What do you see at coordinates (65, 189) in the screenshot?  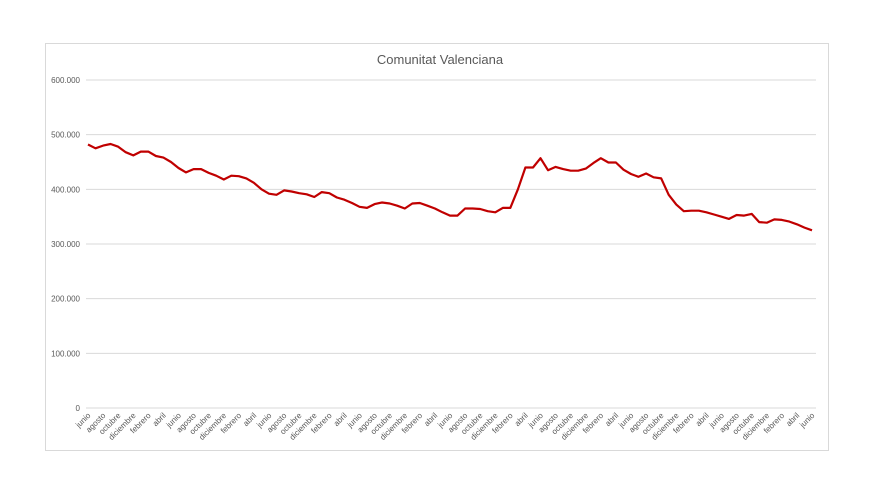 I see `y-tick-label: 400.000` at bounding box center [65, 189].